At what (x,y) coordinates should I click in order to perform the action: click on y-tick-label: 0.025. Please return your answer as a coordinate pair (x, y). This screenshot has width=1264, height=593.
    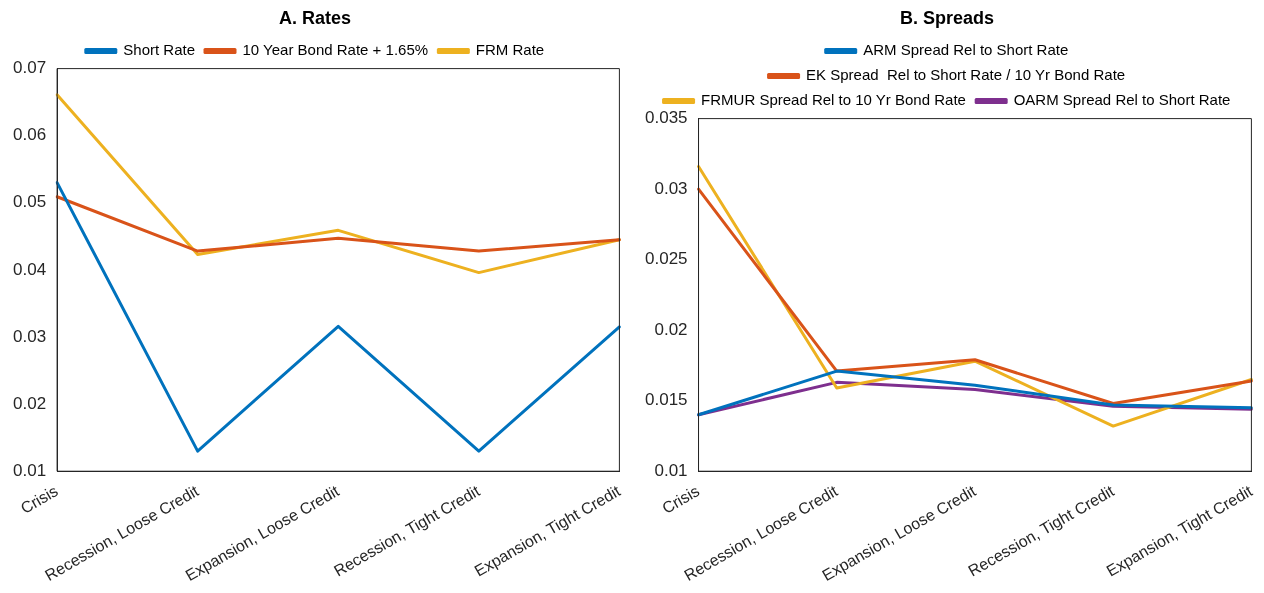
    Looking at the image, I should click on (666, 259).